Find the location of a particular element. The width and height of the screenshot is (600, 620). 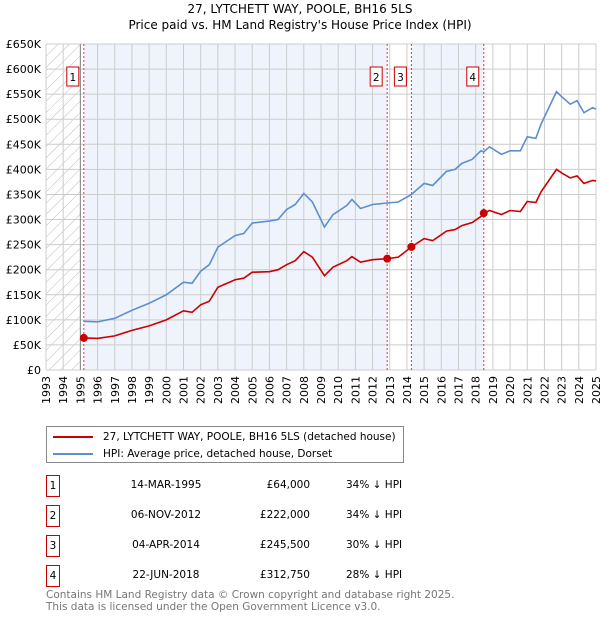

y-tick-label: £500K is located at coordinates (24, 119).